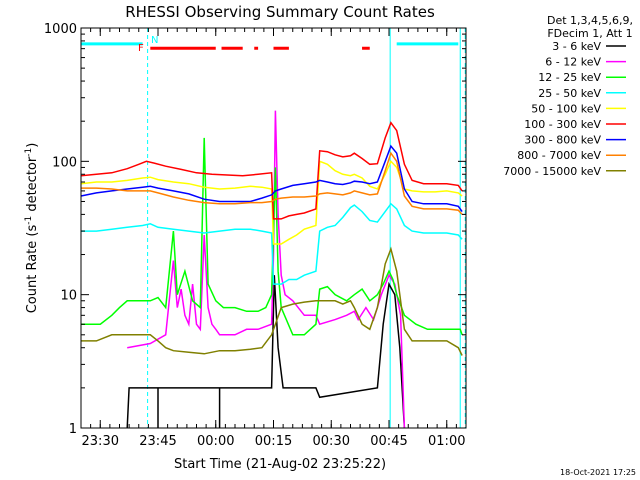  What do you see at coordinates (73, 429) in the screenshot?
I see `y-tick-label-0: 1` at bounding box center [73, 429].